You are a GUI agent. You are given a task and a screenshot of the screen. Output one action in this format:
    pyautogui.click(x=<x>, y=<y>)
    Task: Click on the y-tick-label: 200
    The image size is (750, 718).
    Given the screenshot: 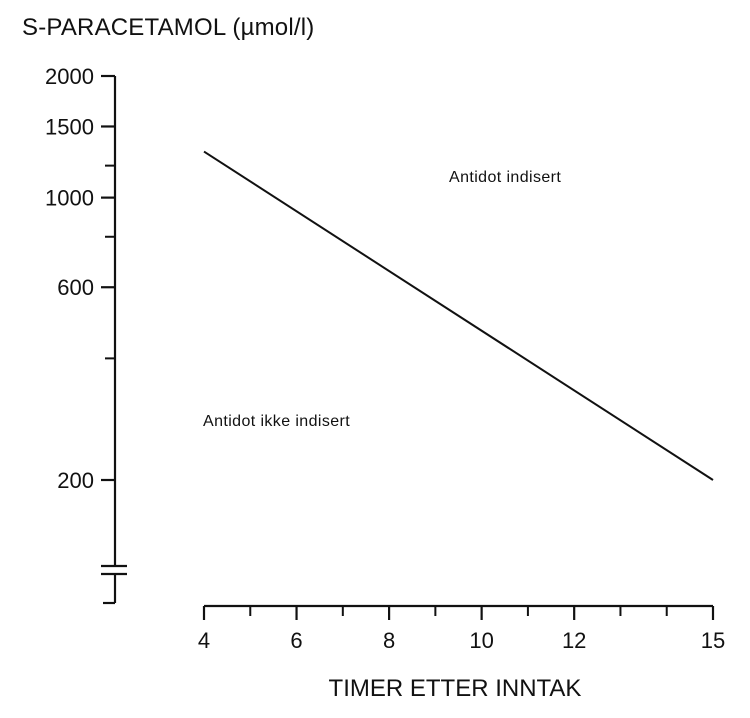 What is the action you would take?
    pyautogui.click(x=75, y=480)
    